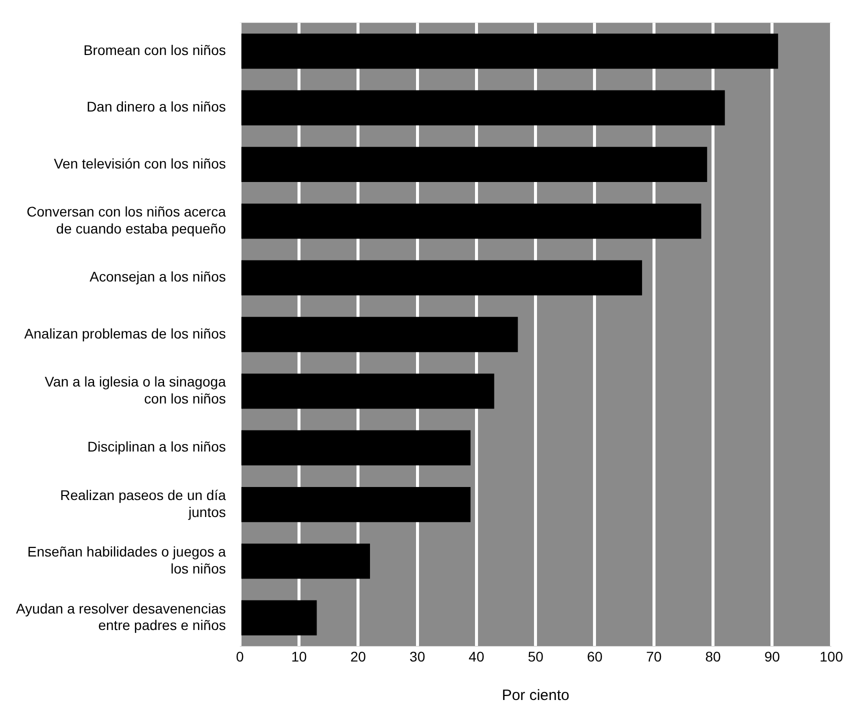 This screenshot has height=719, width=846. Describe the element at coordinates (772, 656) in the screenshot. I see `x-tick-label: 90` at that location.